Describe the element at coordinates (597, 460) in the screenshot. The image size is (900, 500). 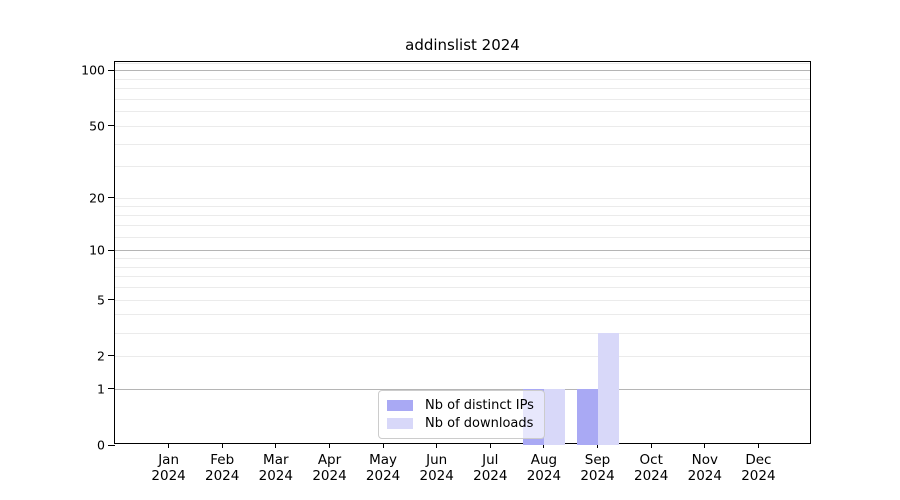
I see `x-tick-month: Sep` at that location.